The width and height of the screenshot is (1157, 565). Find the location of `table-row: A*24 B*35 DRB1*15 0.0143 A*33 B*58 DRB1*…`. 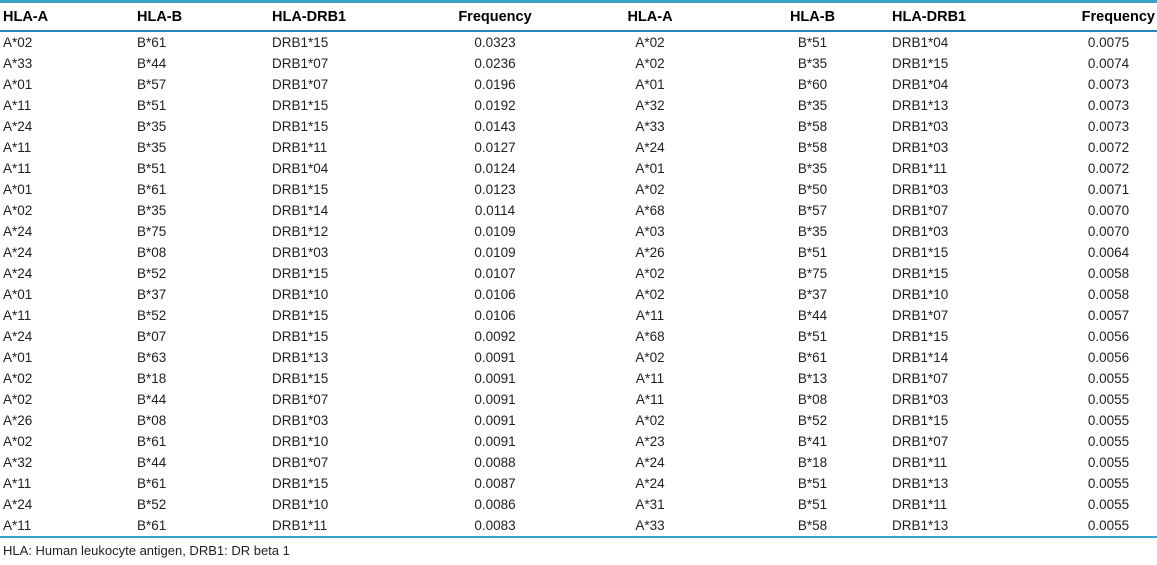

table-row: A*24 B*35 DRB1*15 0.0143 A*33 B*58 DRB1*… is located at coordinates (578, 126).